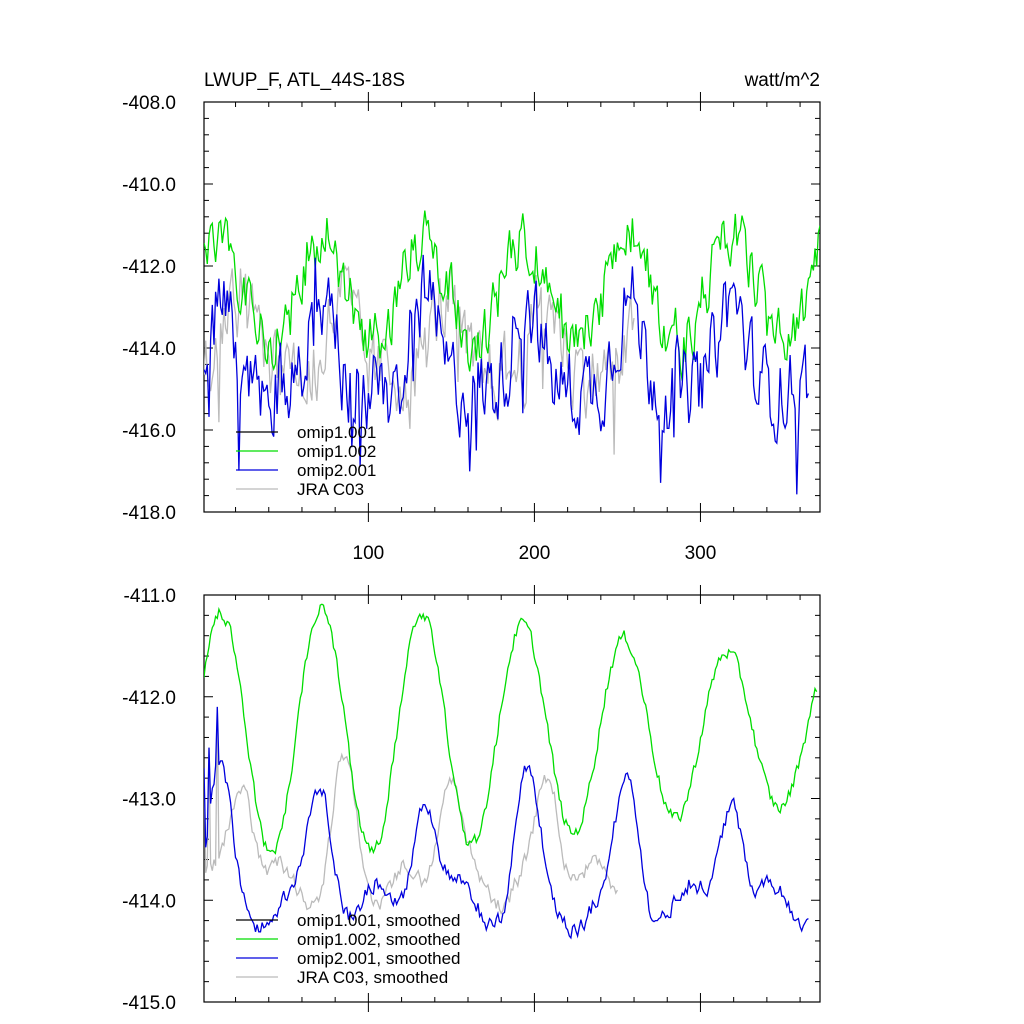  What do you see at coordinates (782, 80) in the screenshot?
I see `units-label: watt/m^2` at bounding box center [782, 80].